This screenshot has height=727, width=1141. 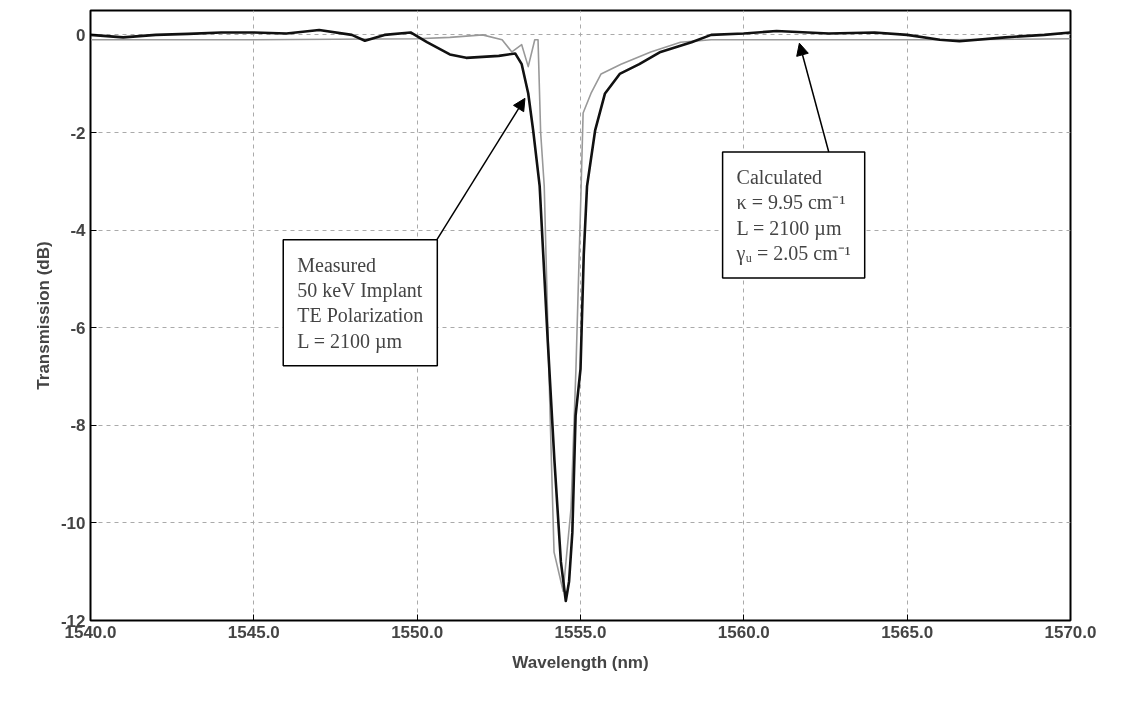 I want to click on y-tick-label: -8, so click(x=78, y=426).